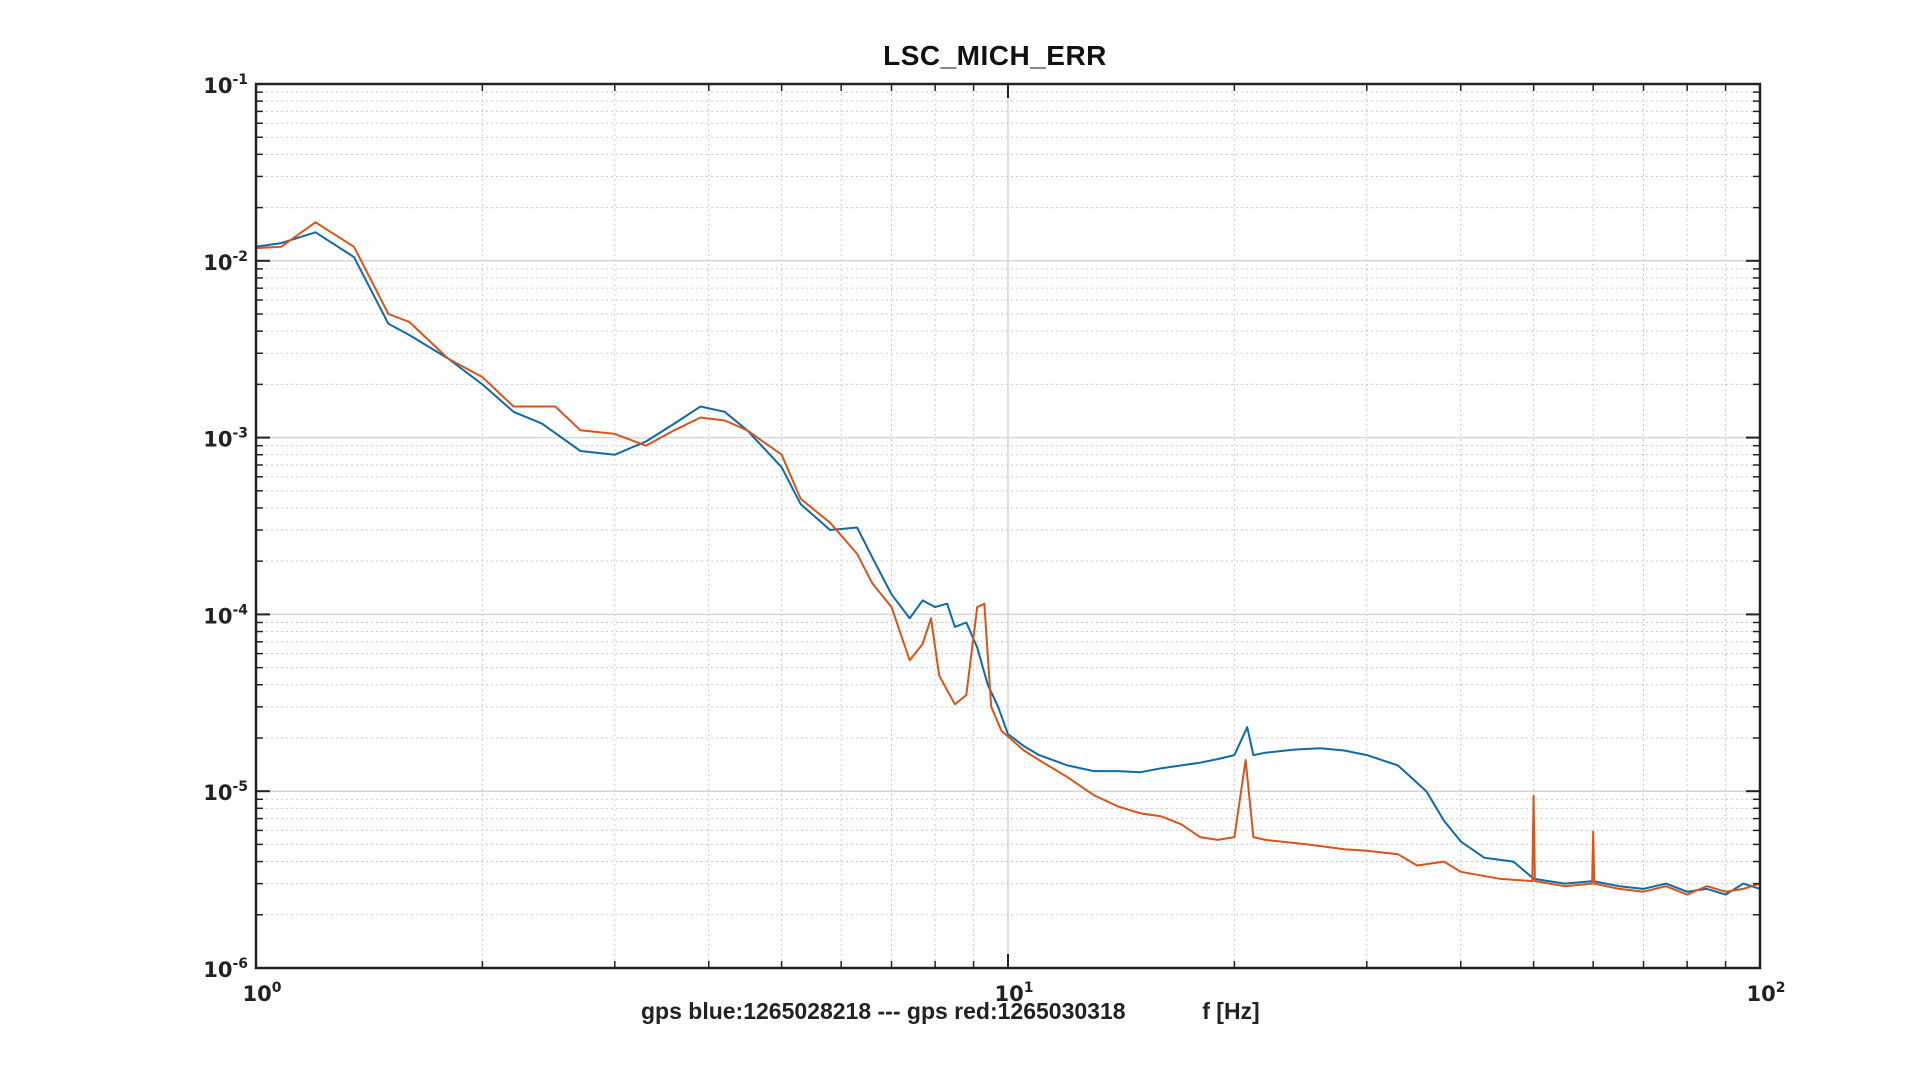  What do you see at coordinates (225, 615) in the screenshot?
I see `y-tick-label: 10-4` at bounding box center [225, 615].